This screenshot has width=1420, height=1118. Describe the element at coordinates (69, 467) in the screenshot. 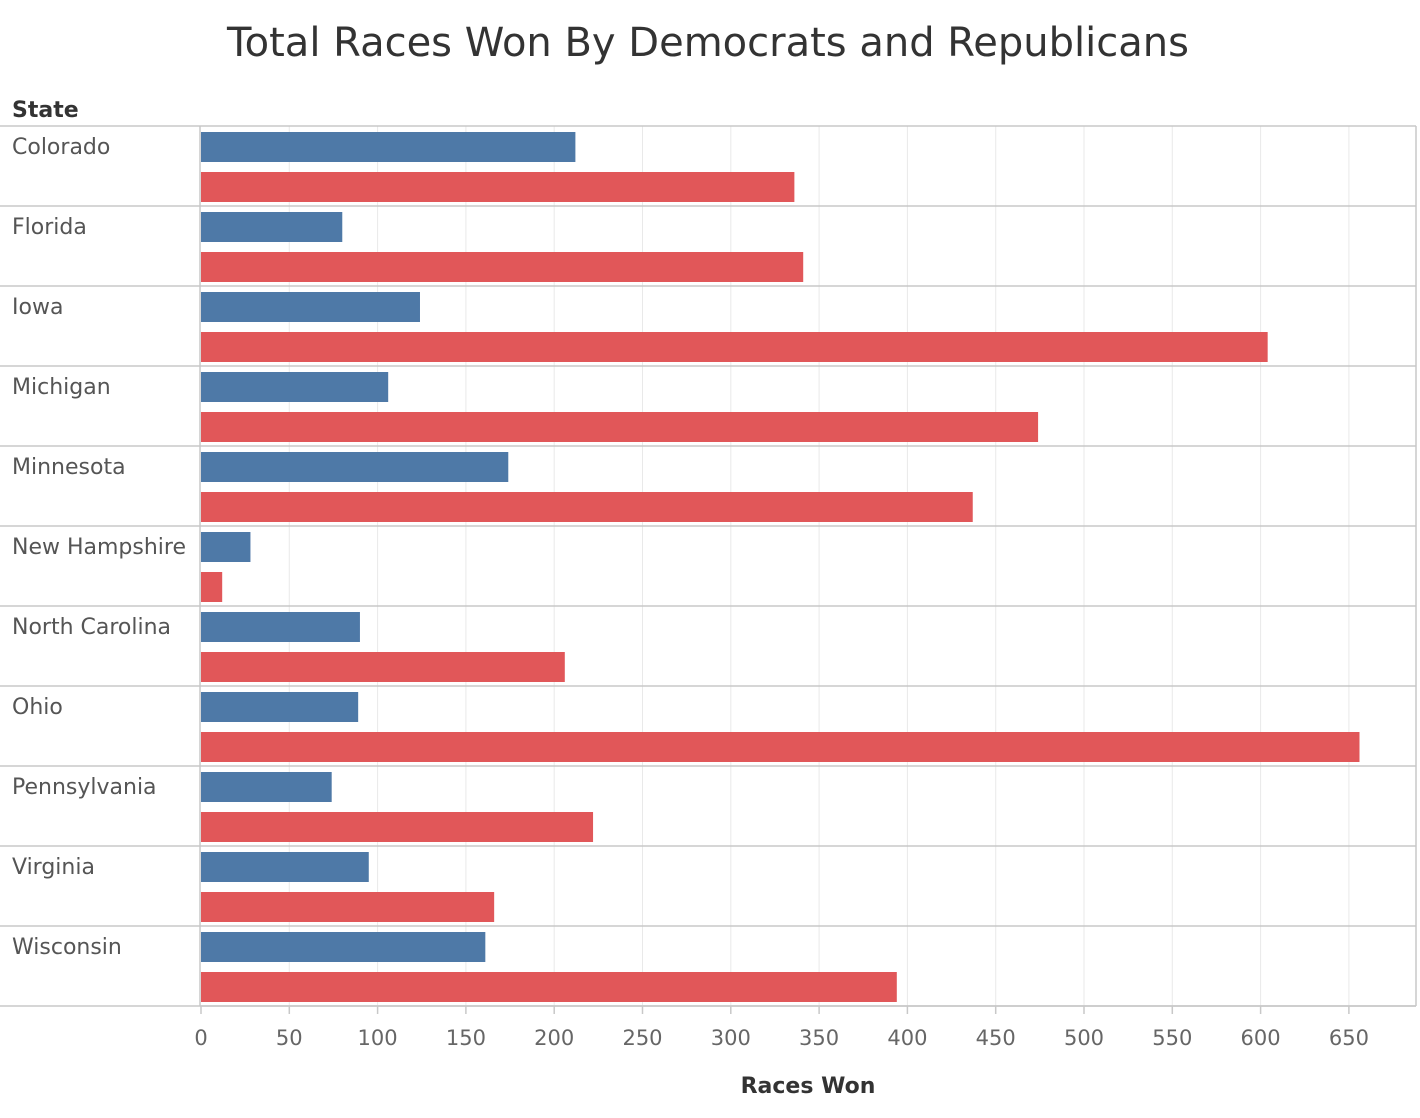

I see `category-label: Minnesota` at that location.